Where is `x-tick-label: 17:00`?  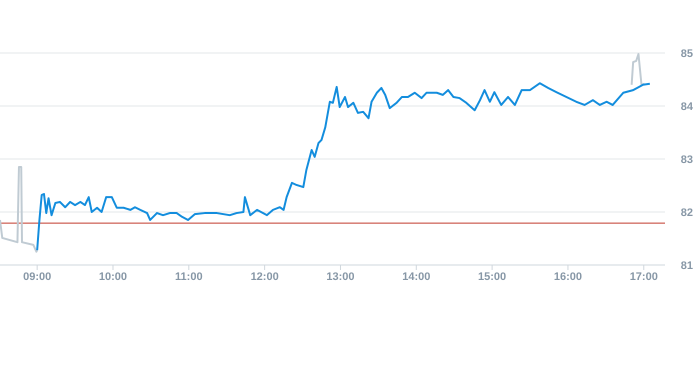
x-tick-label: 17:00 is located at coordinates (644, 276).